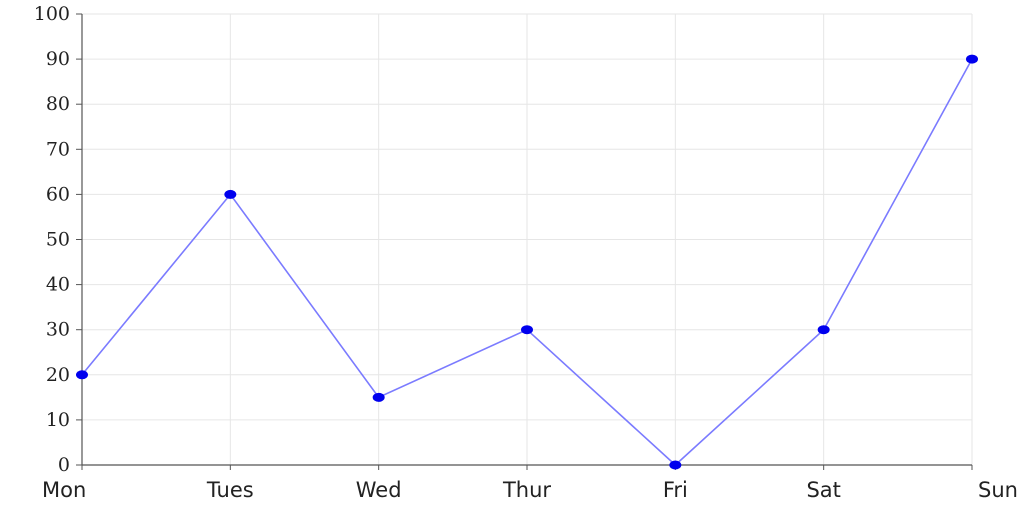 Image resolution: width=1024 pixels, height=512 pixels. Describe the element at coordinates (52, 14) in the screenshot. I see `y-tick-label: 100` at that location.